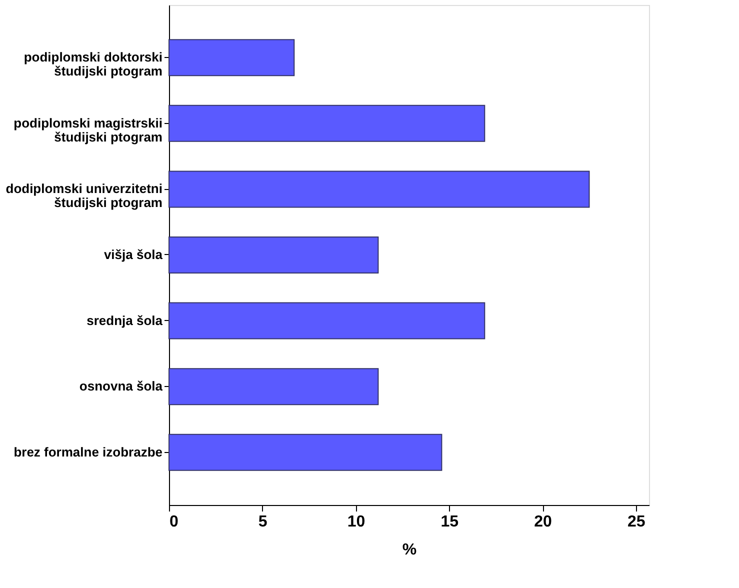 This screenshot has height=588, width=739. Describe the element at coordinates (263, 522) in the screenshot. I see `x-tick-label: 5` at that location.